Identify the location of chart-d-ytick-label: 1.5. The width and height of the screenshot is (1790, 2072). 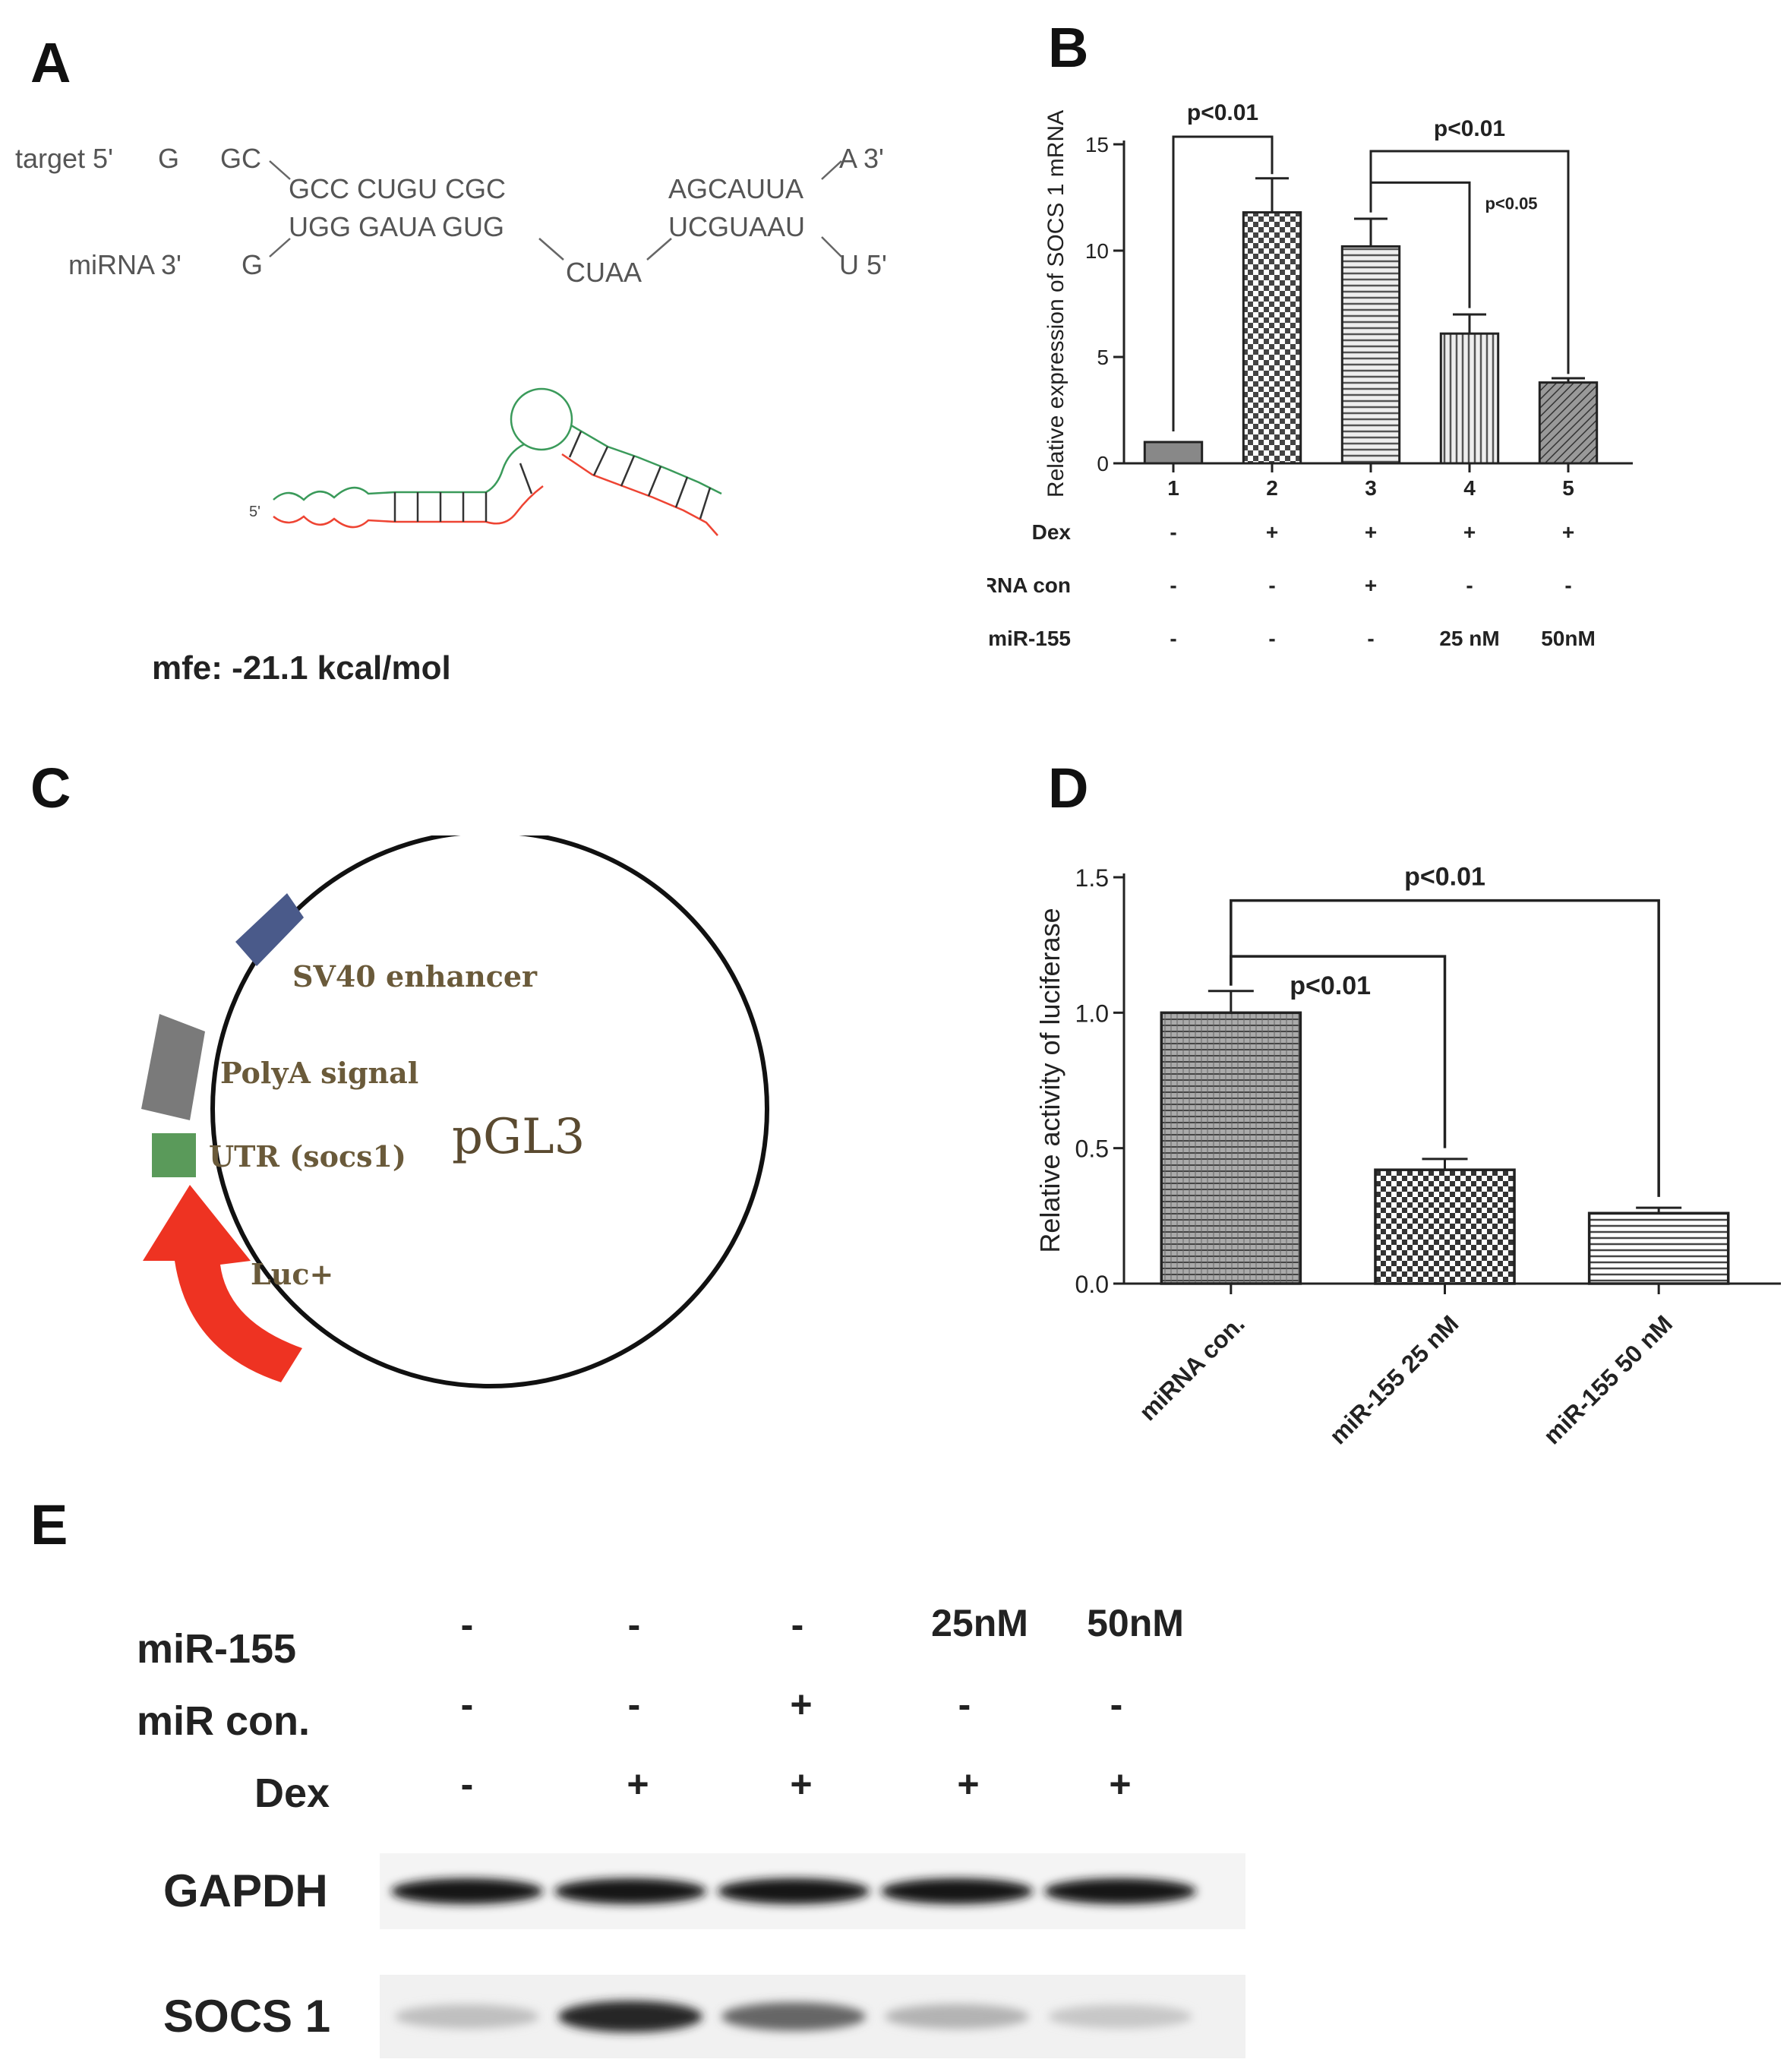
(1092, 878).